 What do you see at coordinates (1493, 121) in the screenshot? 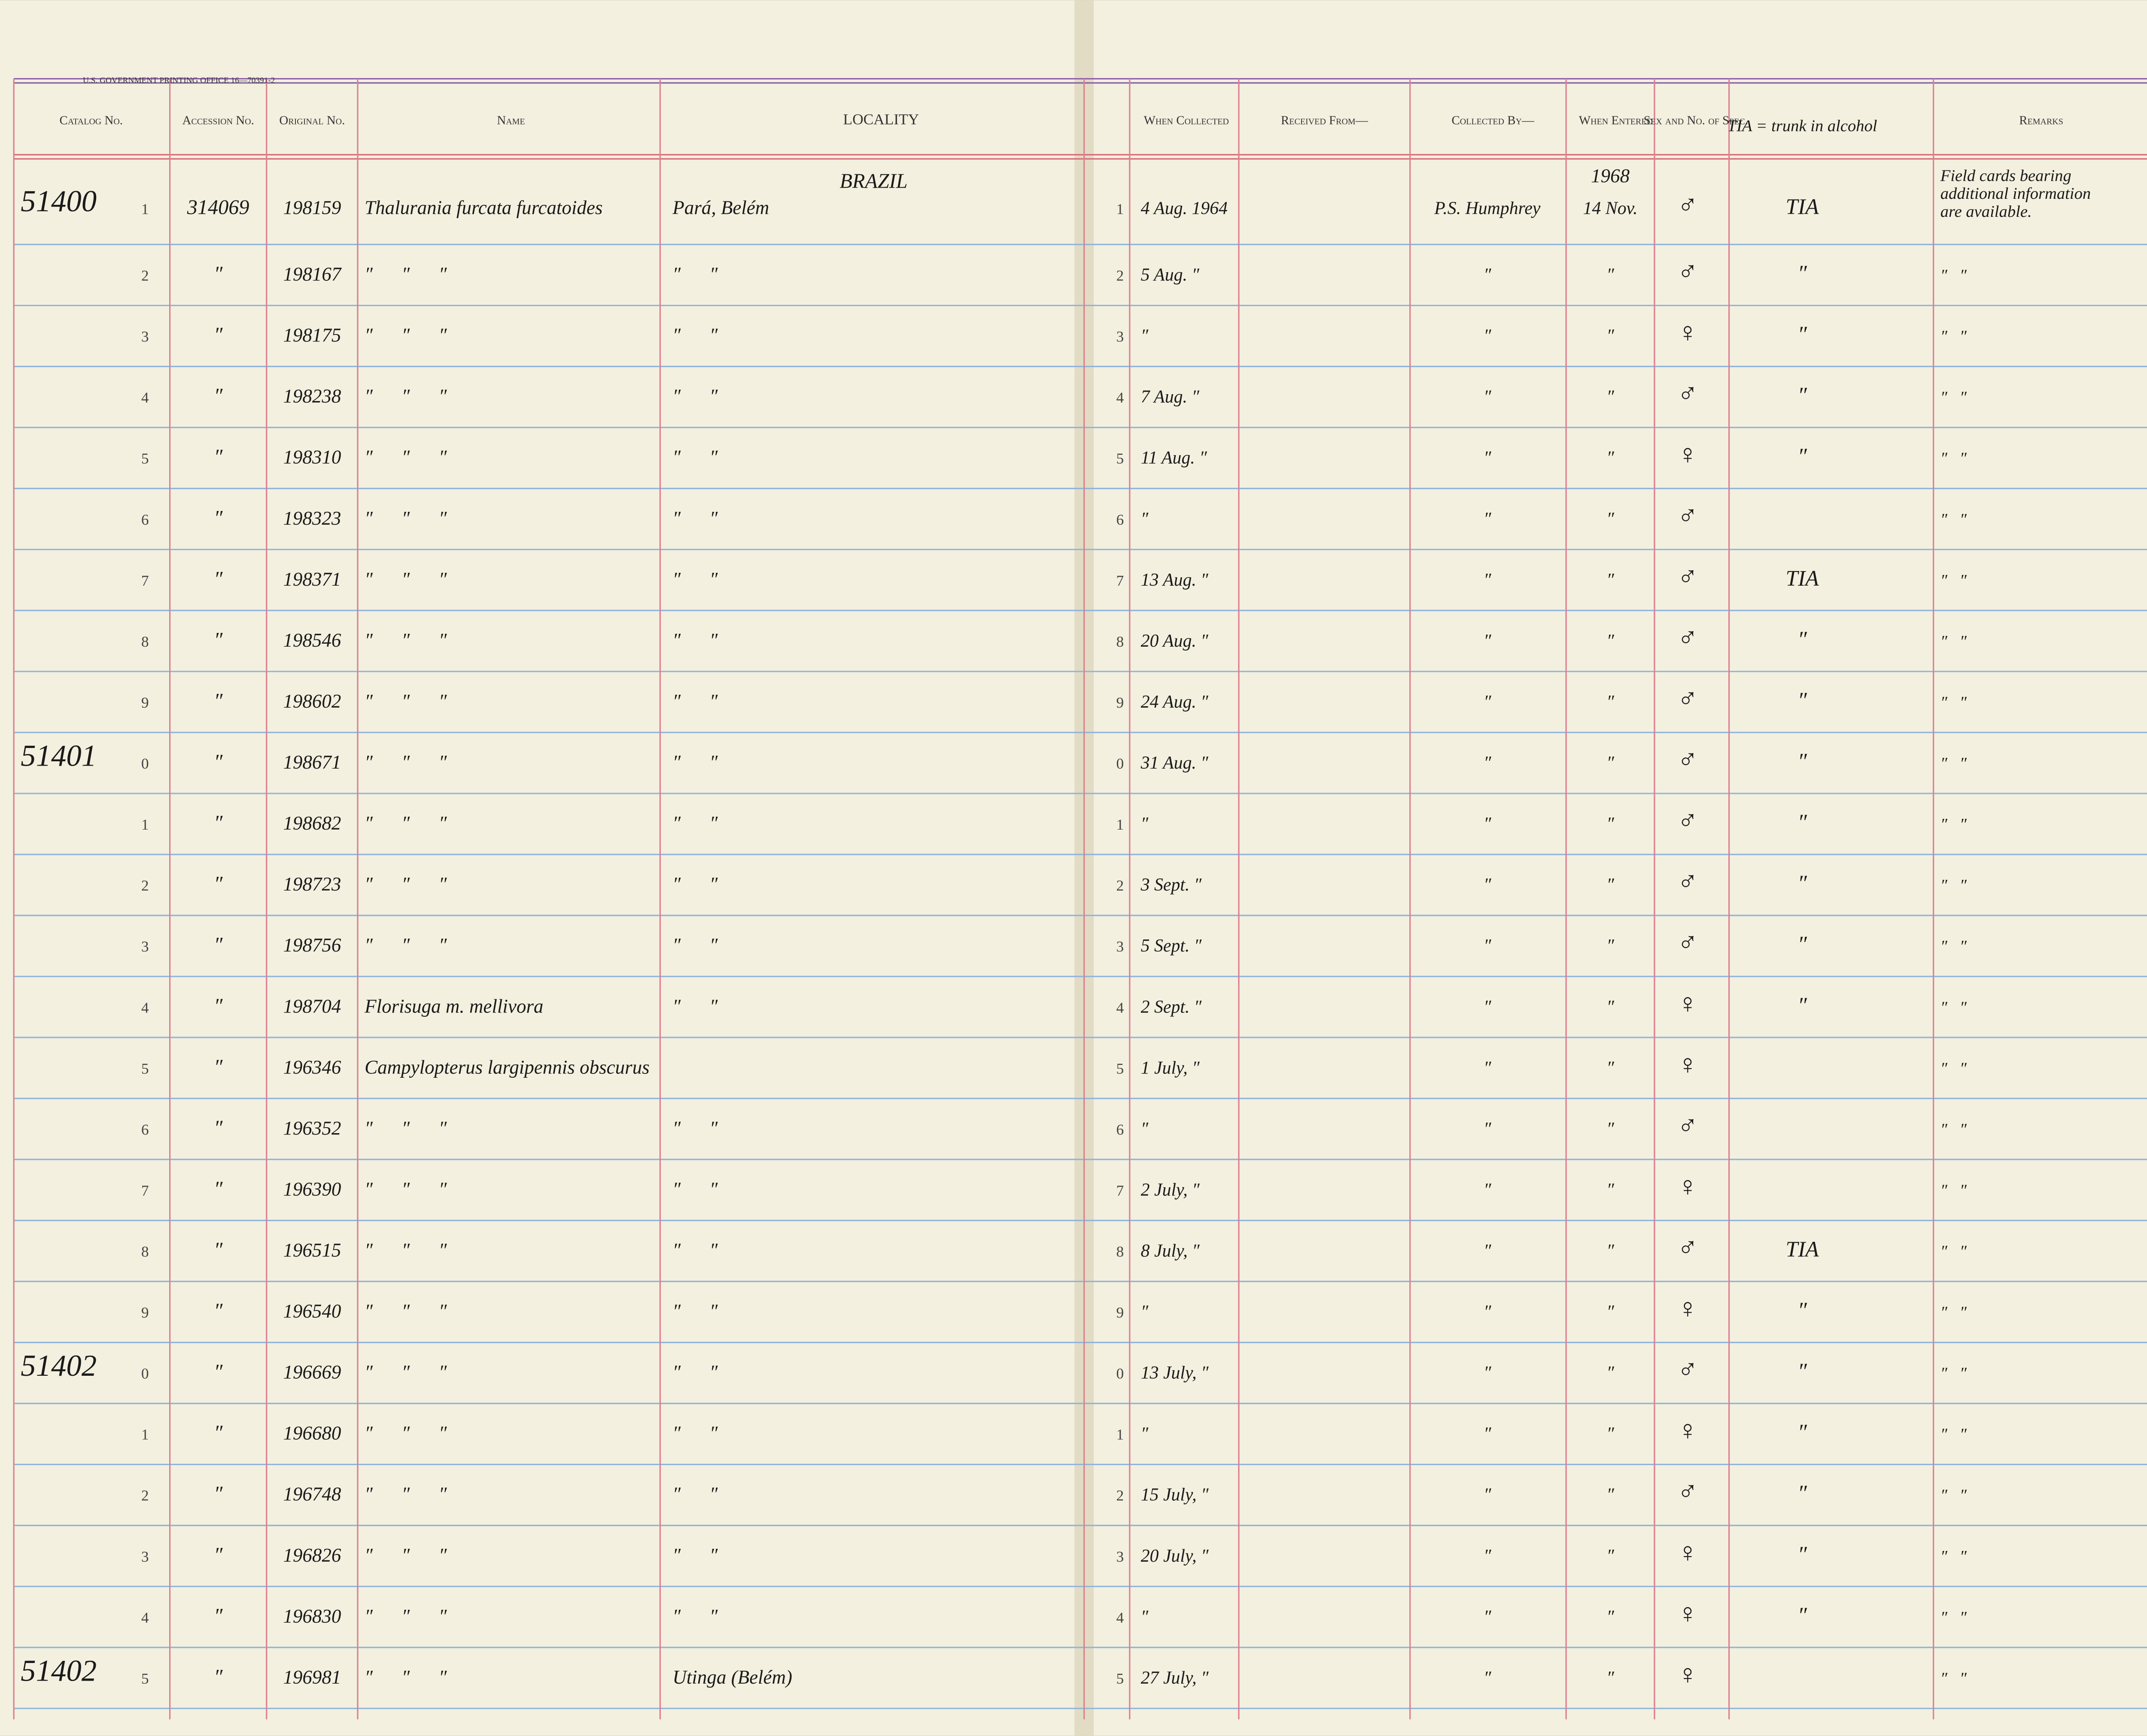
I see `column-header: Collected By—` at bounding box center [1493, 121].